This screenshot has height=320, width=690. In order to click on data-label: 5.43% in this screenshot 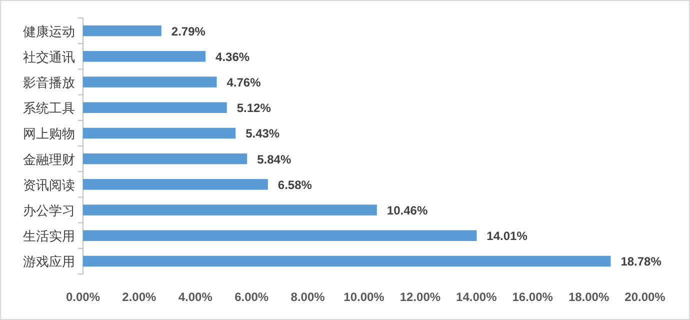, I will do `click(263, 133)`.